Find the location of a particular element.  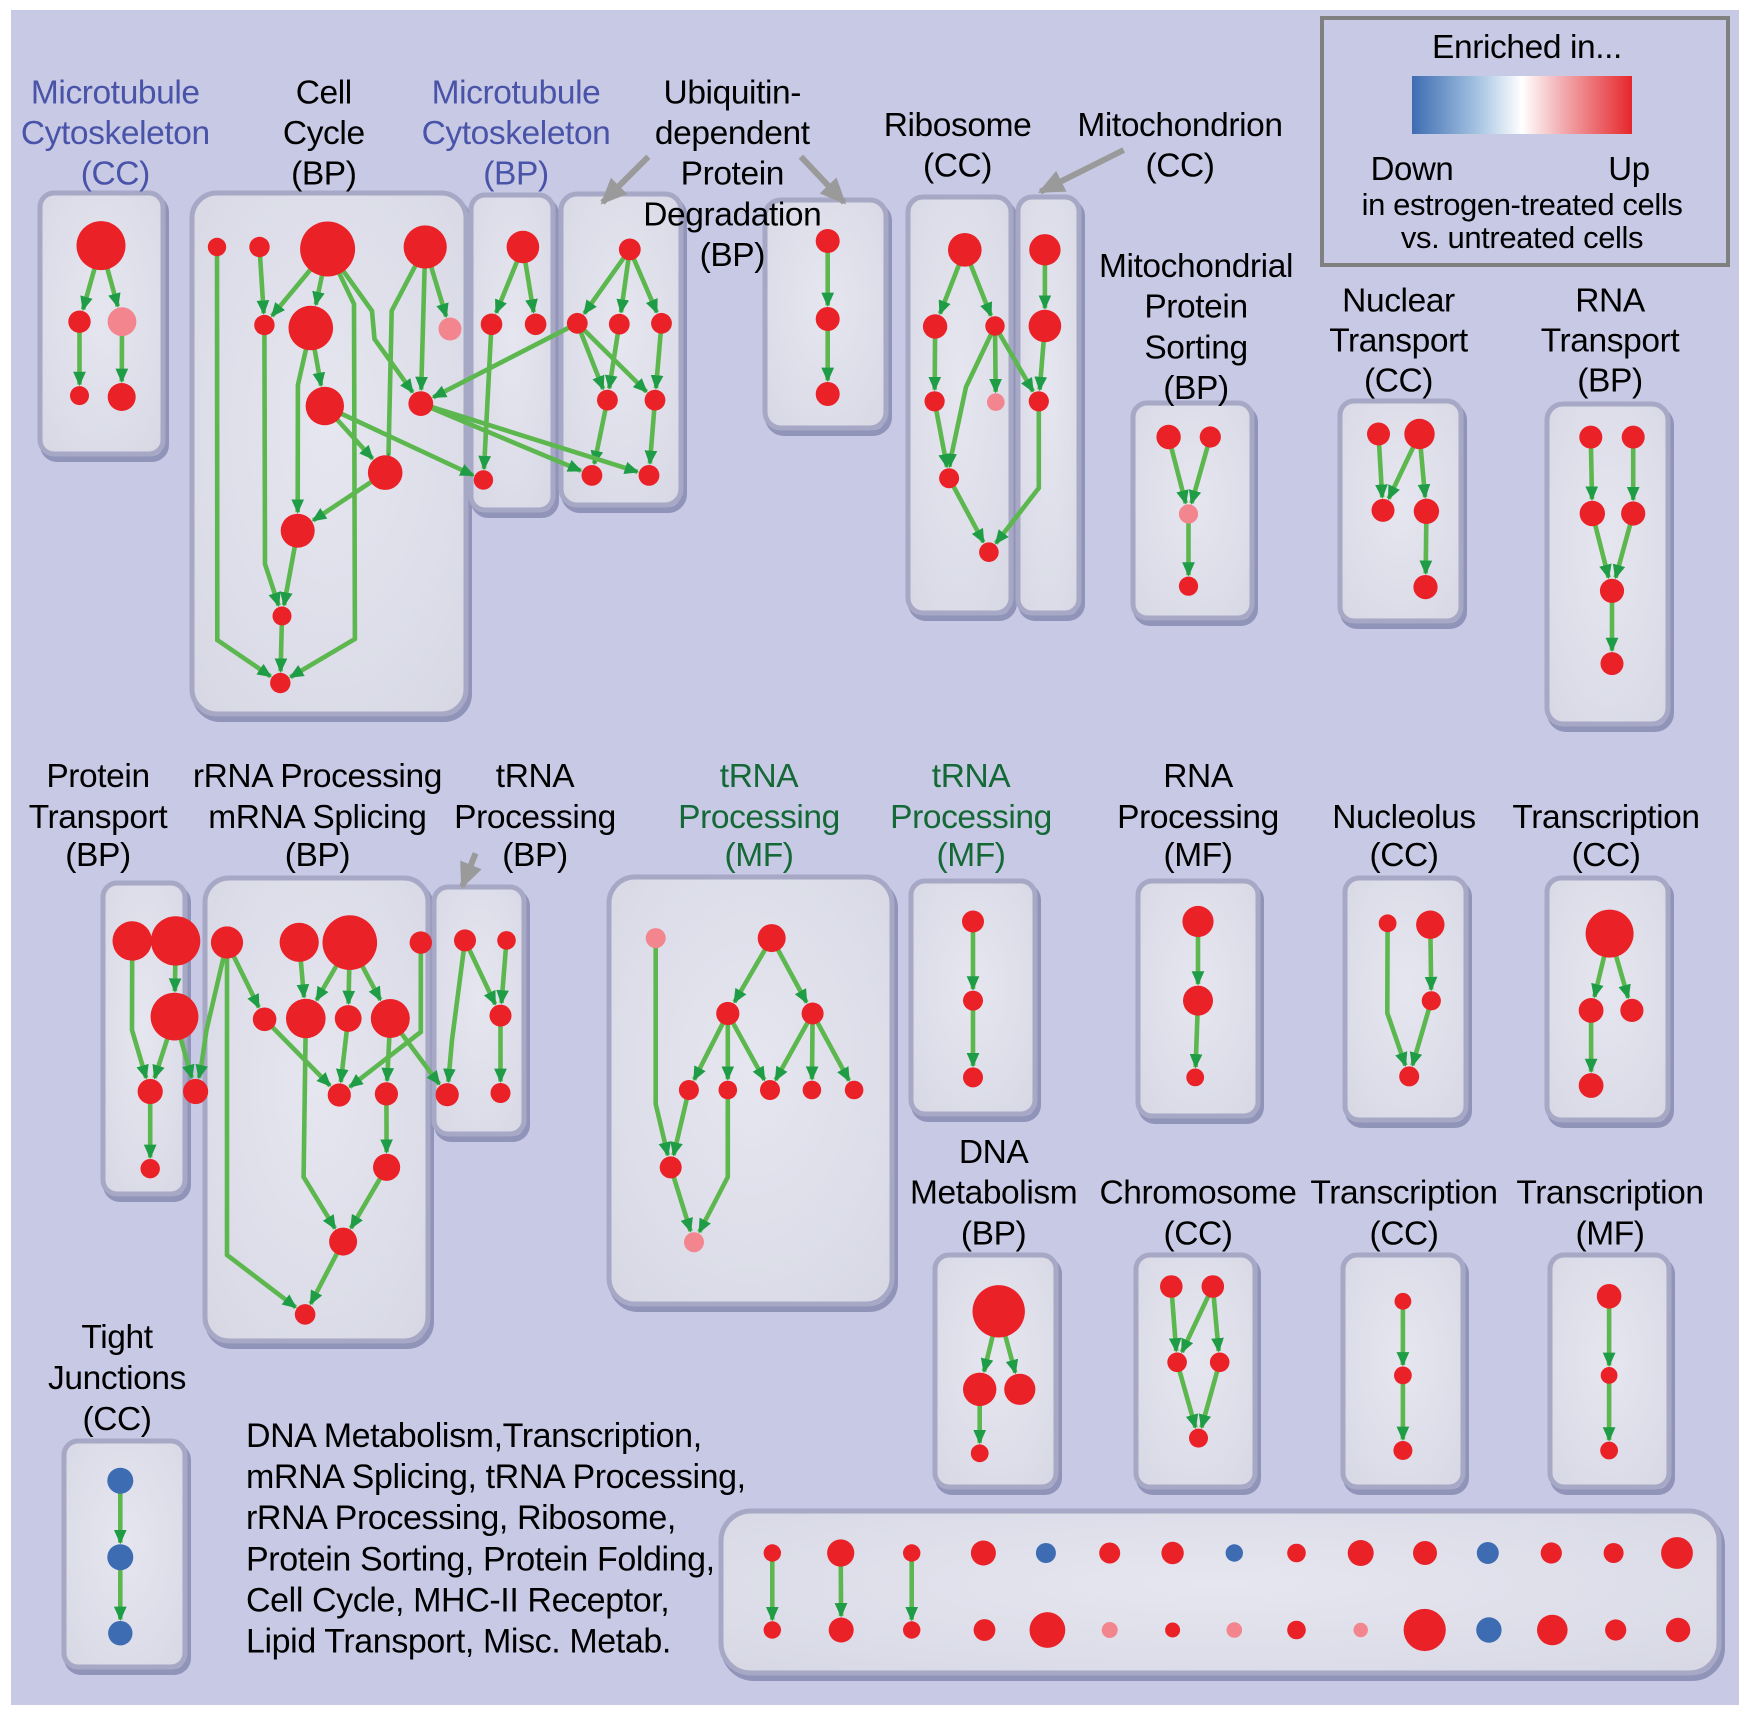

svg-text: vs. untreated cells is located at coordinates (1522, 237).